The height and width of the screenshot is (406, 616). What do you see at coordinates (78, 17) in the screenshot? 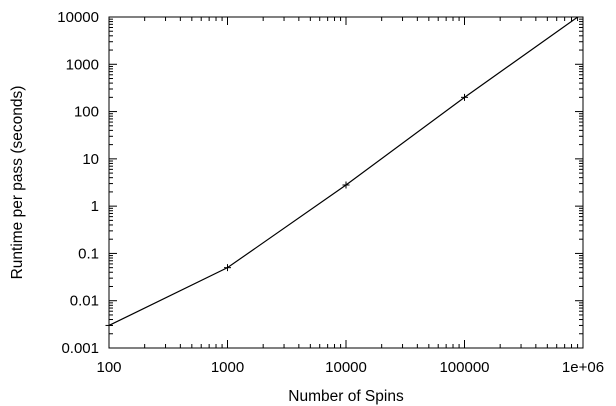
I see `y-tick-label: 10000` at bounding box center [78, 17].